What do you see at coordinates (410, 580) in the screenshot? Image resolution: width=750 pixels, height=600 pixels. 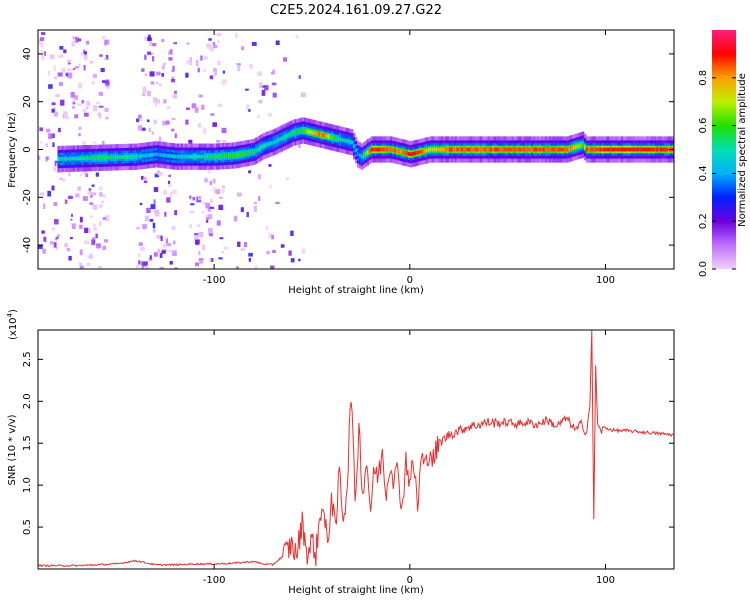 I see `x-tick-label: 0` at bounding box center [410, 580].